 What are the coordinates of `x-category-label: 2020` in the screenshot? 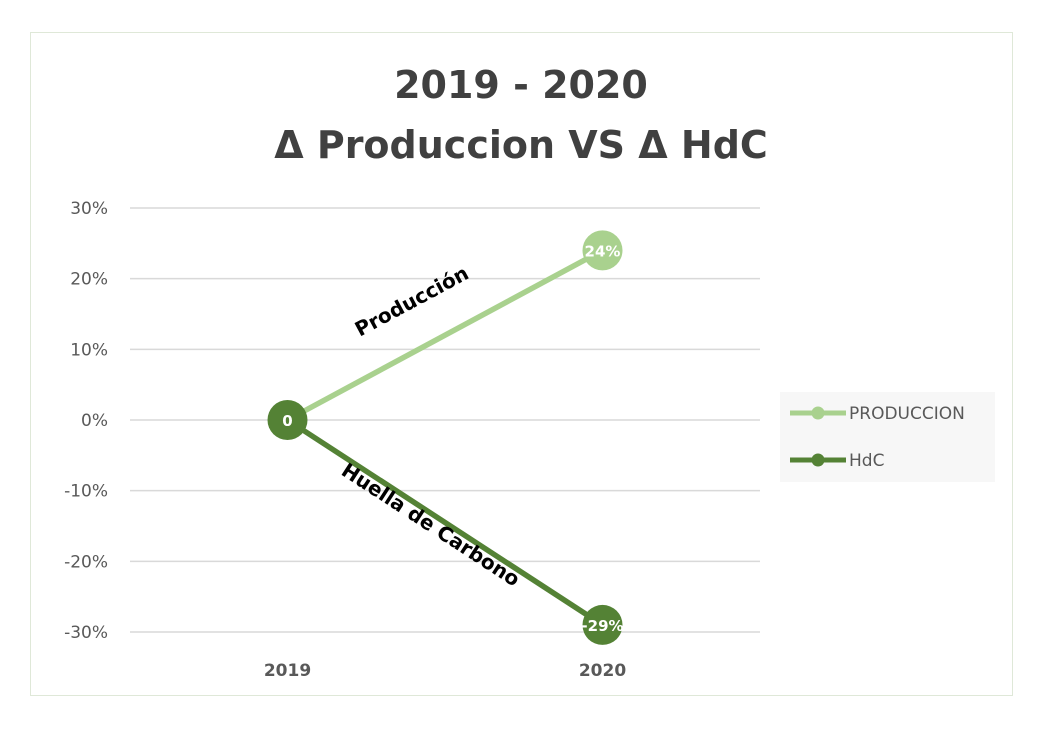 It's located at (602, 671).